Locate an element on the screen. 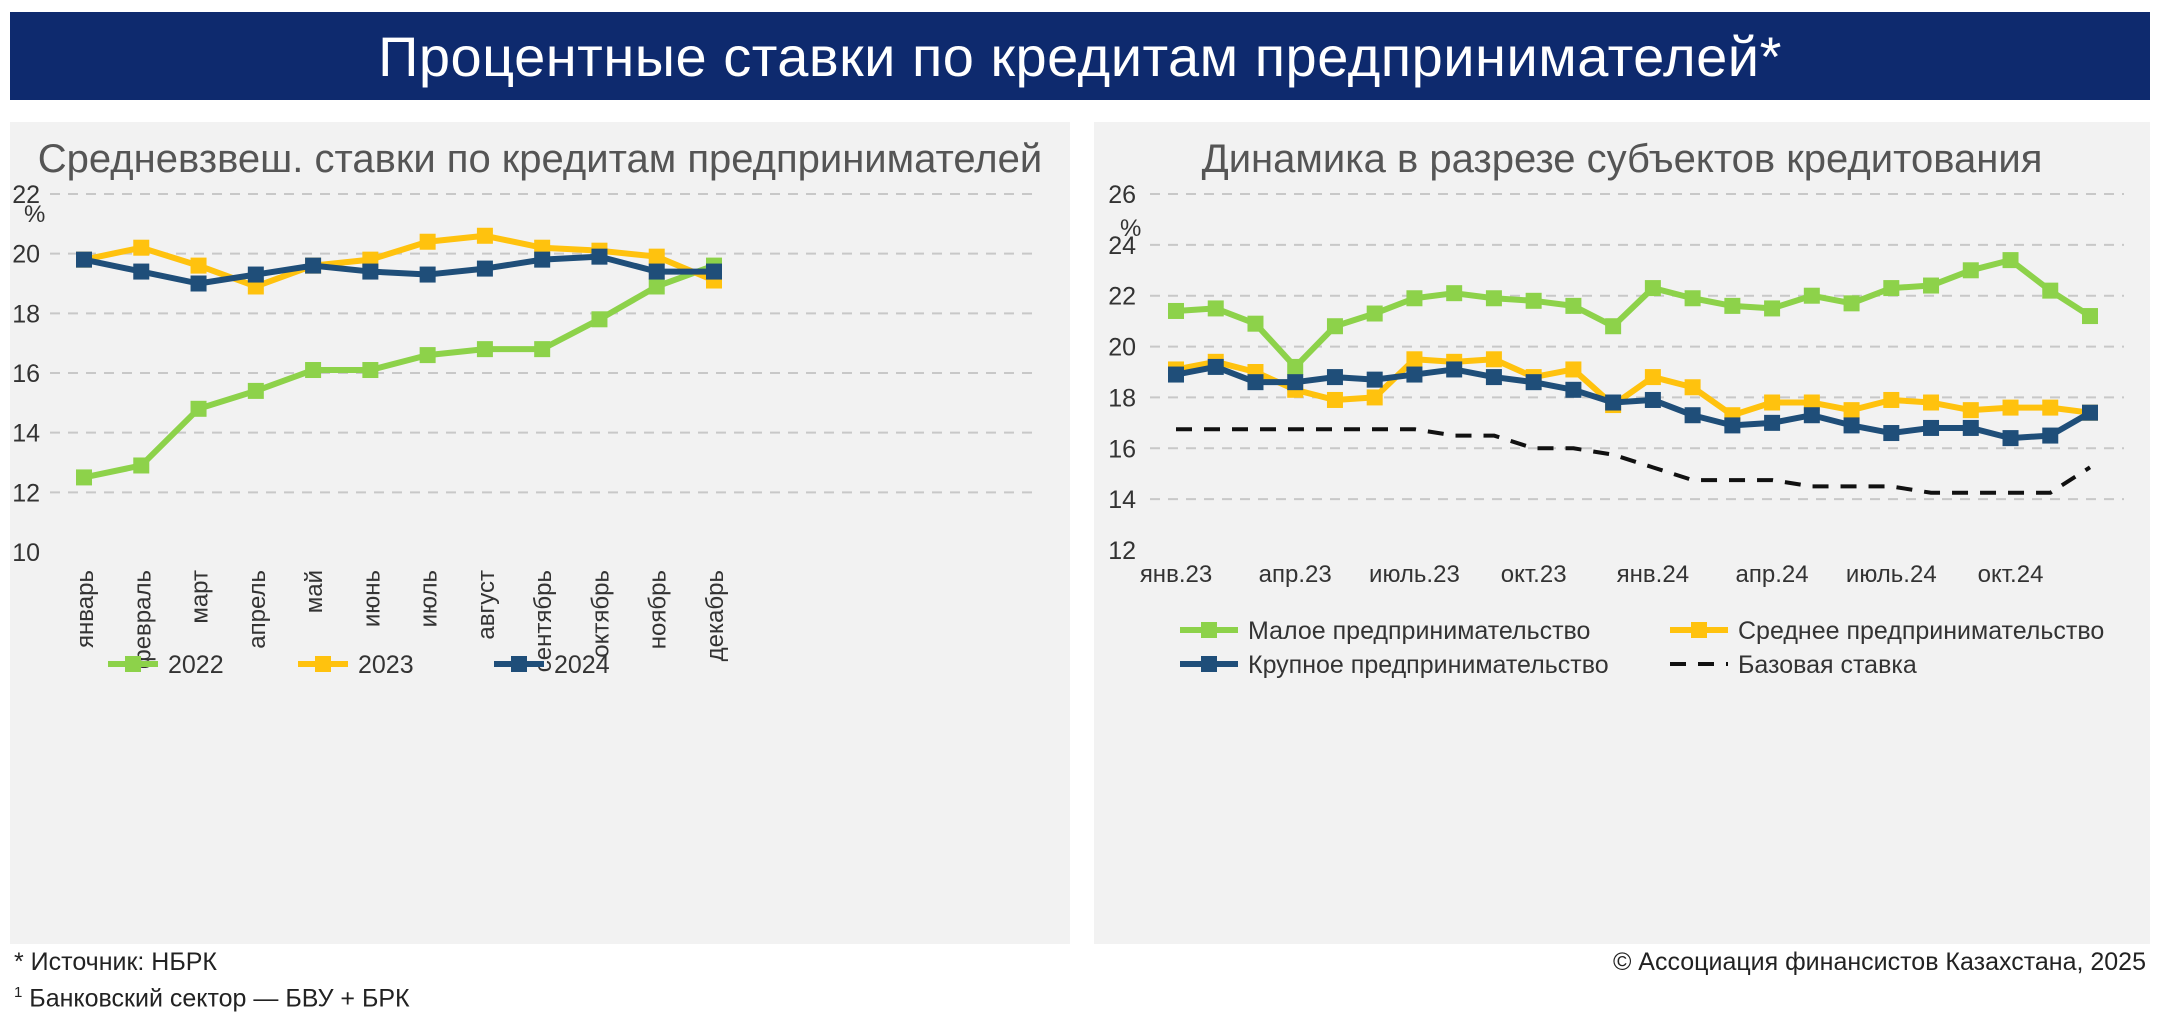 The height and width of the screenshot is (1021, 2160). legend-item: Малое предпринимательство is located at coordinates (1385, 631).